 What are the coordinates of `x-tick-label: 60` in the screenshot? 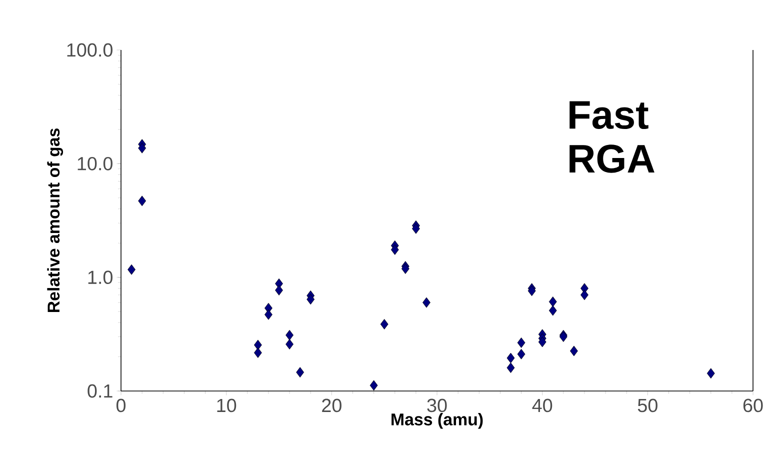 It's located at (753, 405).